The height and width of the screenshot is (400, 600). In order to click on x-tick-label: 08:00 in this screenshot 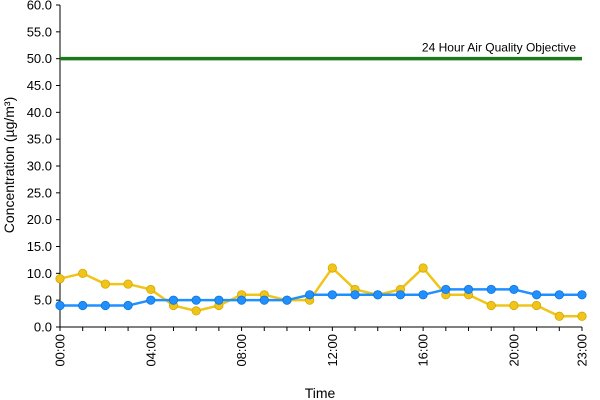, I will do `click(241, 350)`.